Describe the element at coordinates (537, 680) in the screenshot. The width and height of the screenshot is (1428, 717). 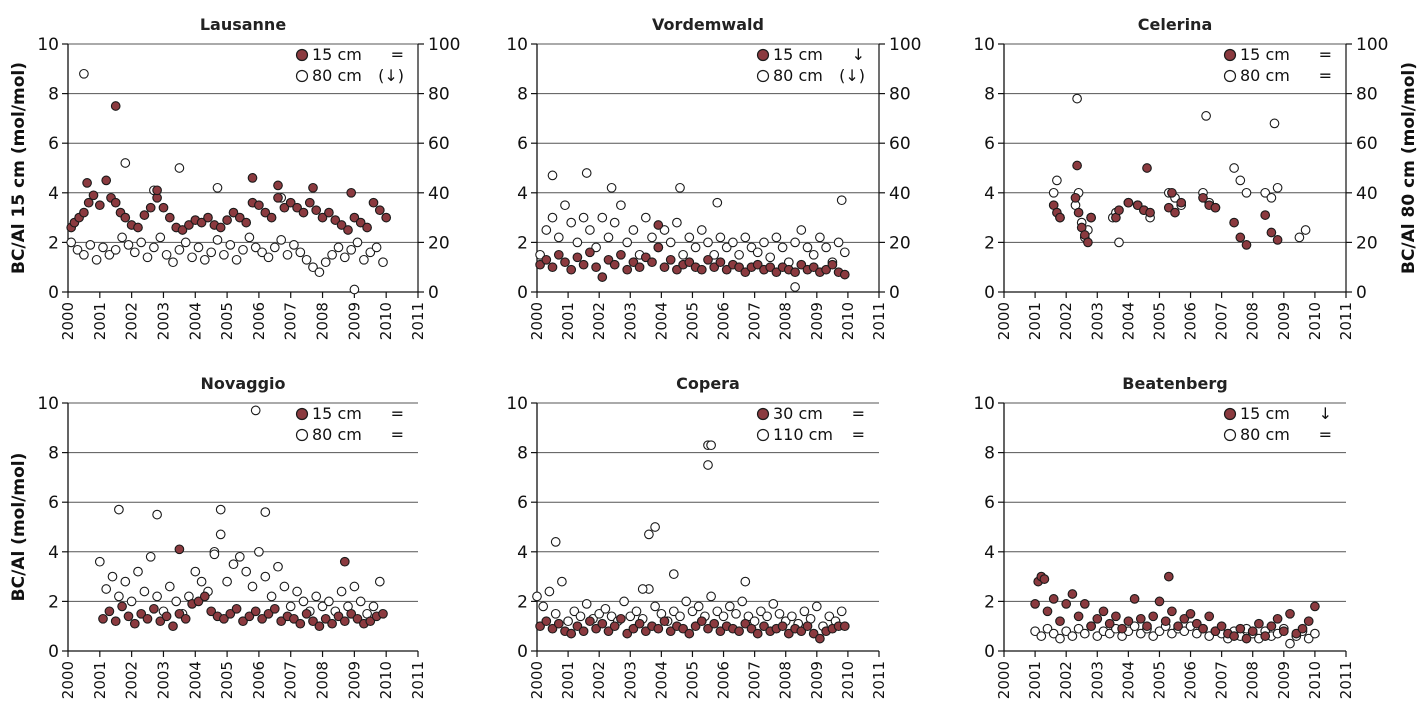
I see `x-tick-label: 2000` at that location.